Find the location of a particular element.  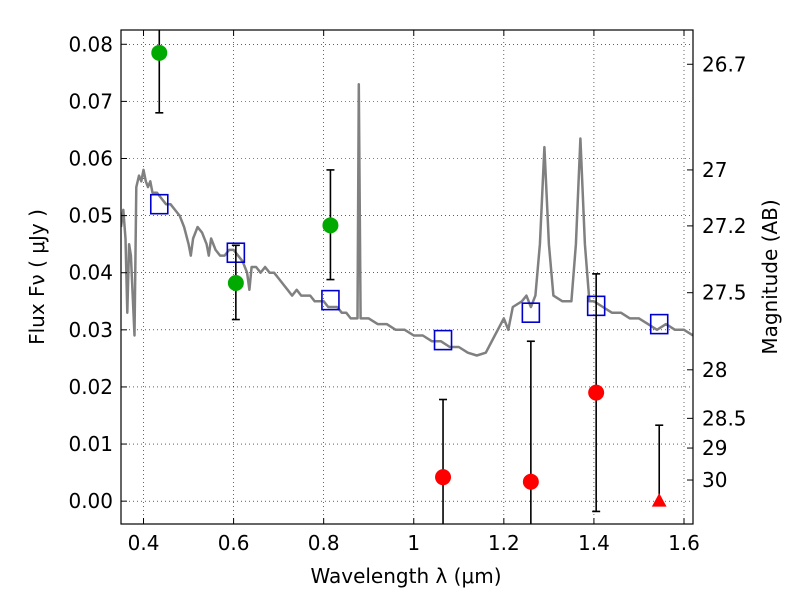

right-tick-label: 27 is located at coordinates (714, 170).